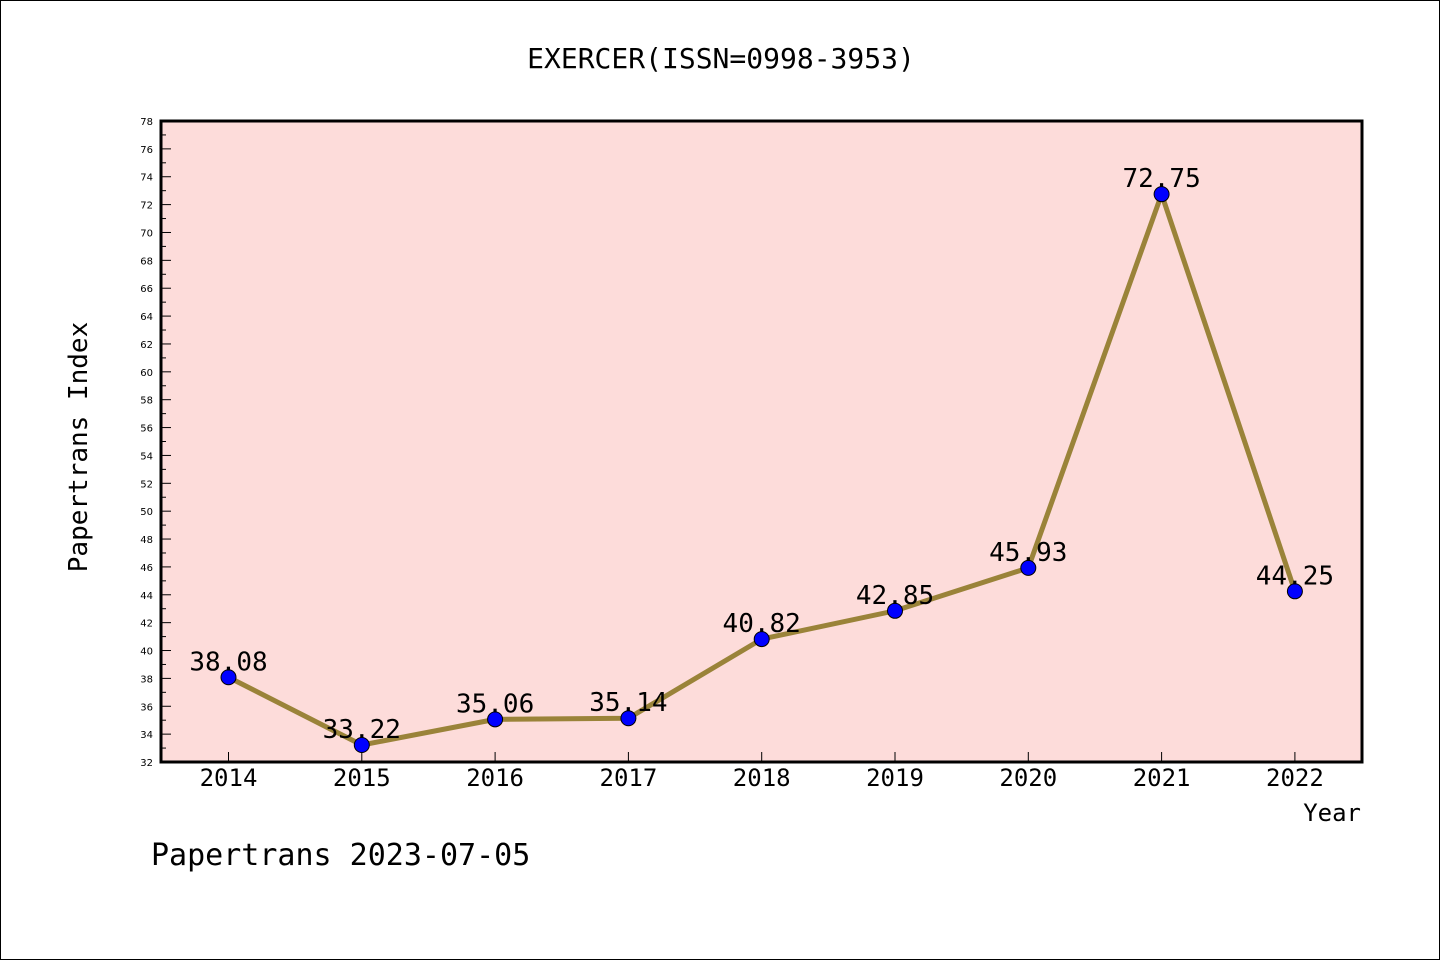  What do you see at coordinates (146, 512) in the screenshot?
I see `y-tick-label: 50` at bounding box center [146, 512].